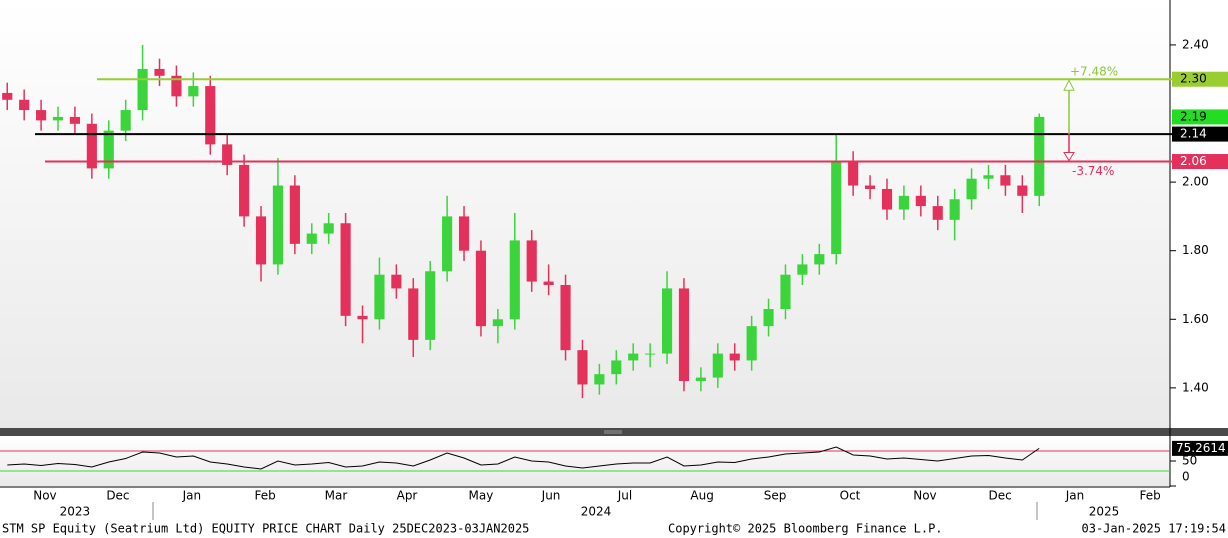 The image size is (1228, 538). What do you see at coordinates (624, 496) in the screenshot?
I see `x-tick-label: Jul` at bounding box center [624, 496].